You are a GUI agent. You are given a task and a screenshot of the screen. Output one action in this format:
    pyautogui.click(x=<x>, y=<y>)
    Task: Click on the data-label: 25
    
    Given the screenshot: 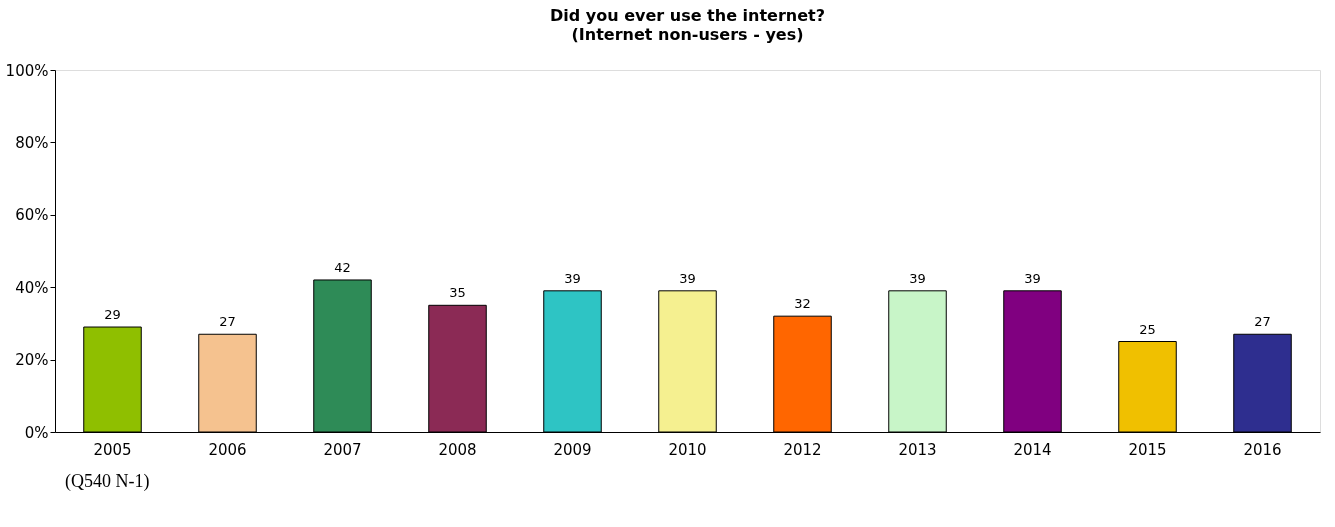 What is the action you would take?
    pyautogui.click(x=1147, y=329)
    